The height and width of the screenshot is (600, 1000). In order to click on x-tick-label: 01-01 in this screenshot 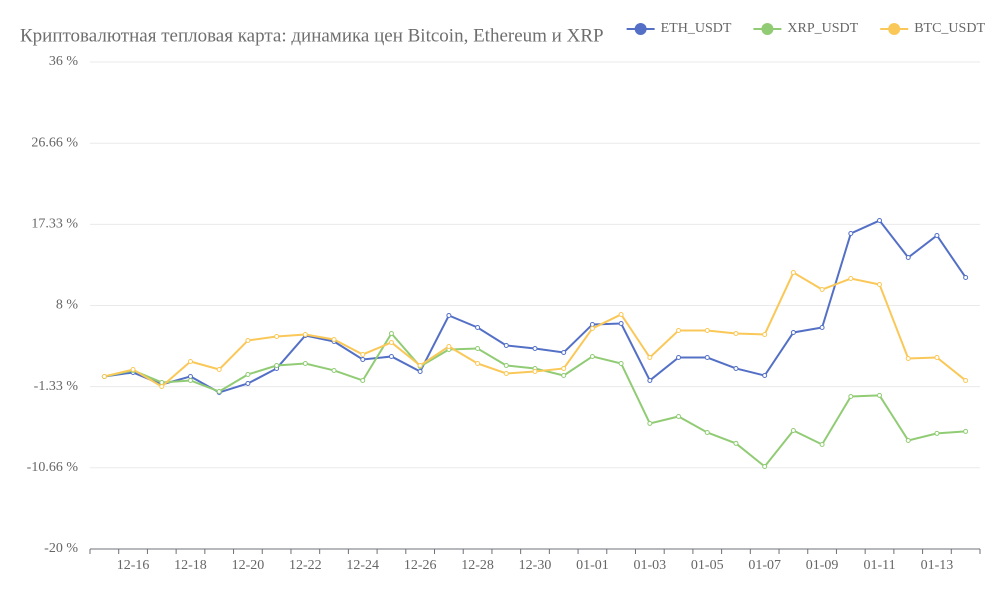, I will do `click(592, 565)`.